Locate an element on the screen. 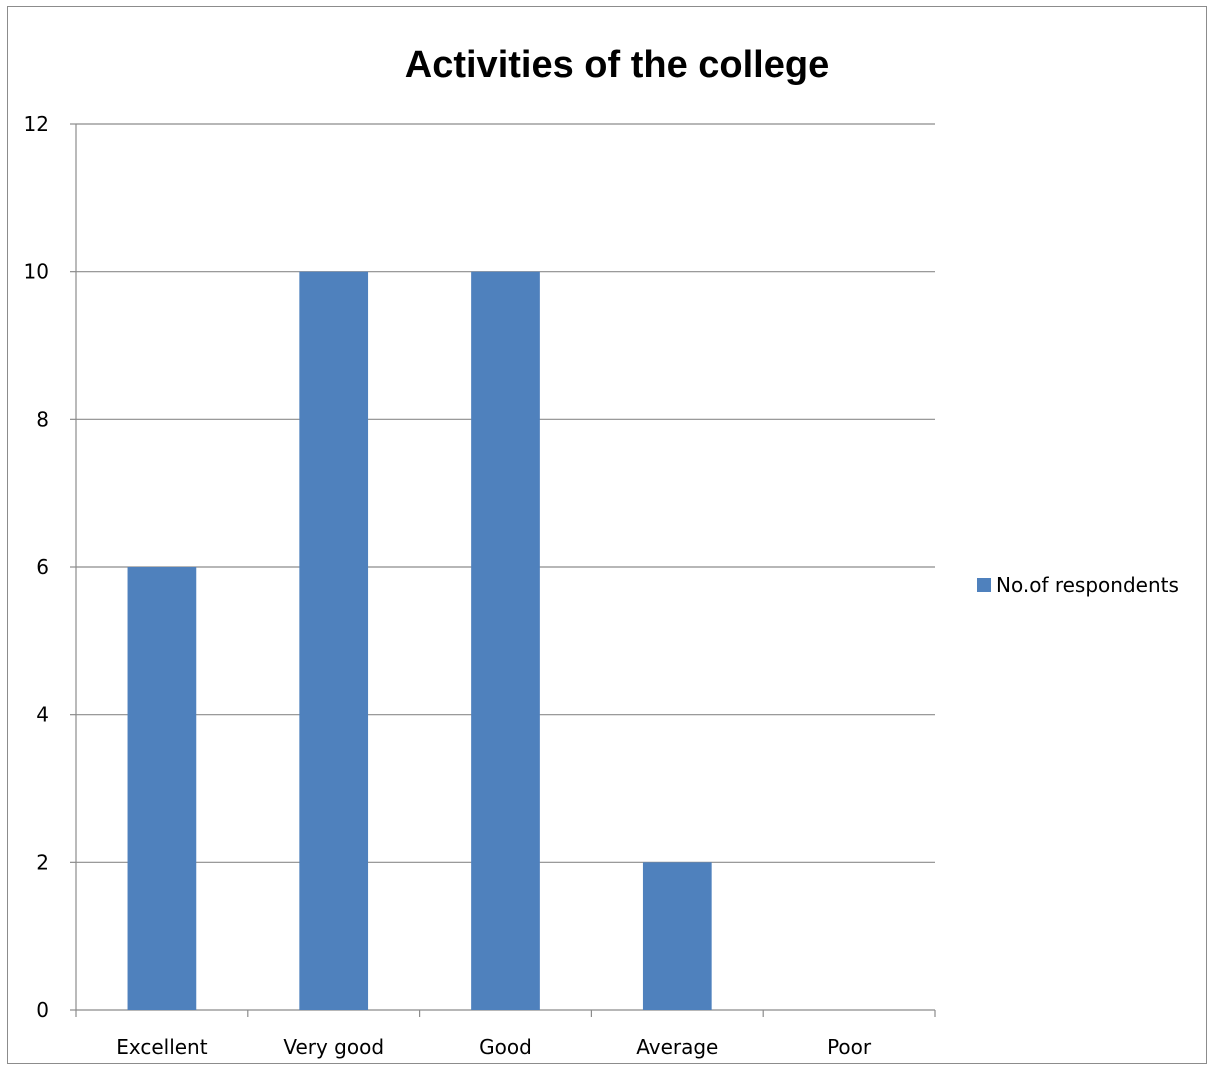 The height and width of the screenshot is (1071, 1215). legend-swatch is located at coordinates (984, 585).